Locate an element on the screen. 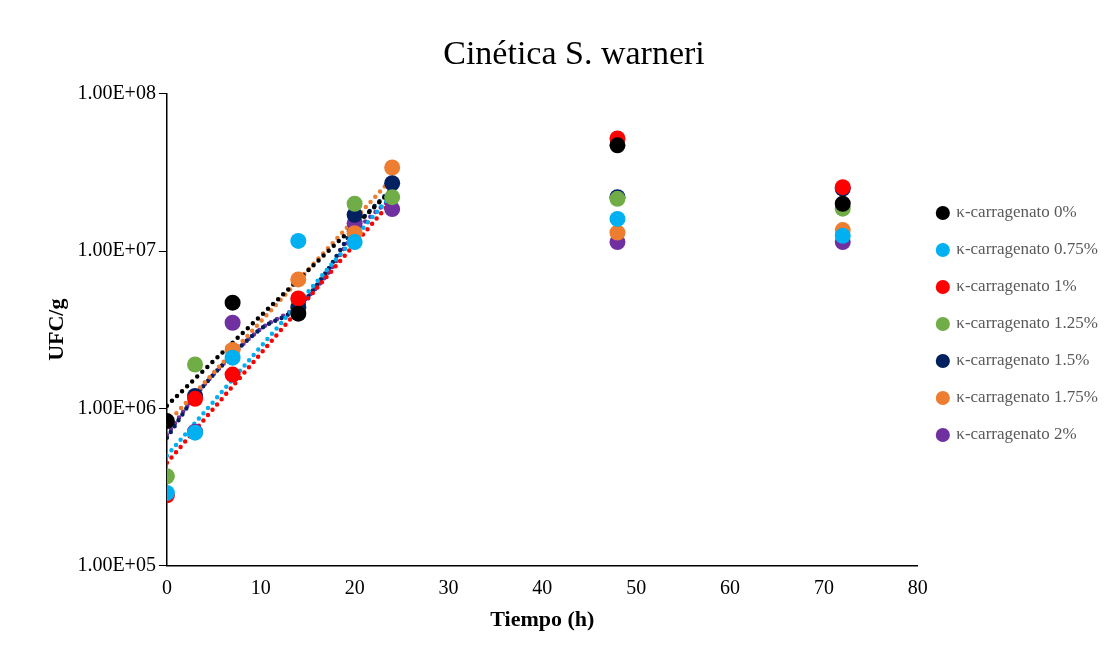 Image resolution: width=1118 pixels, height=648 pixels. y-tick-label: 1.00E+05 is located at coordinates (116, 563).